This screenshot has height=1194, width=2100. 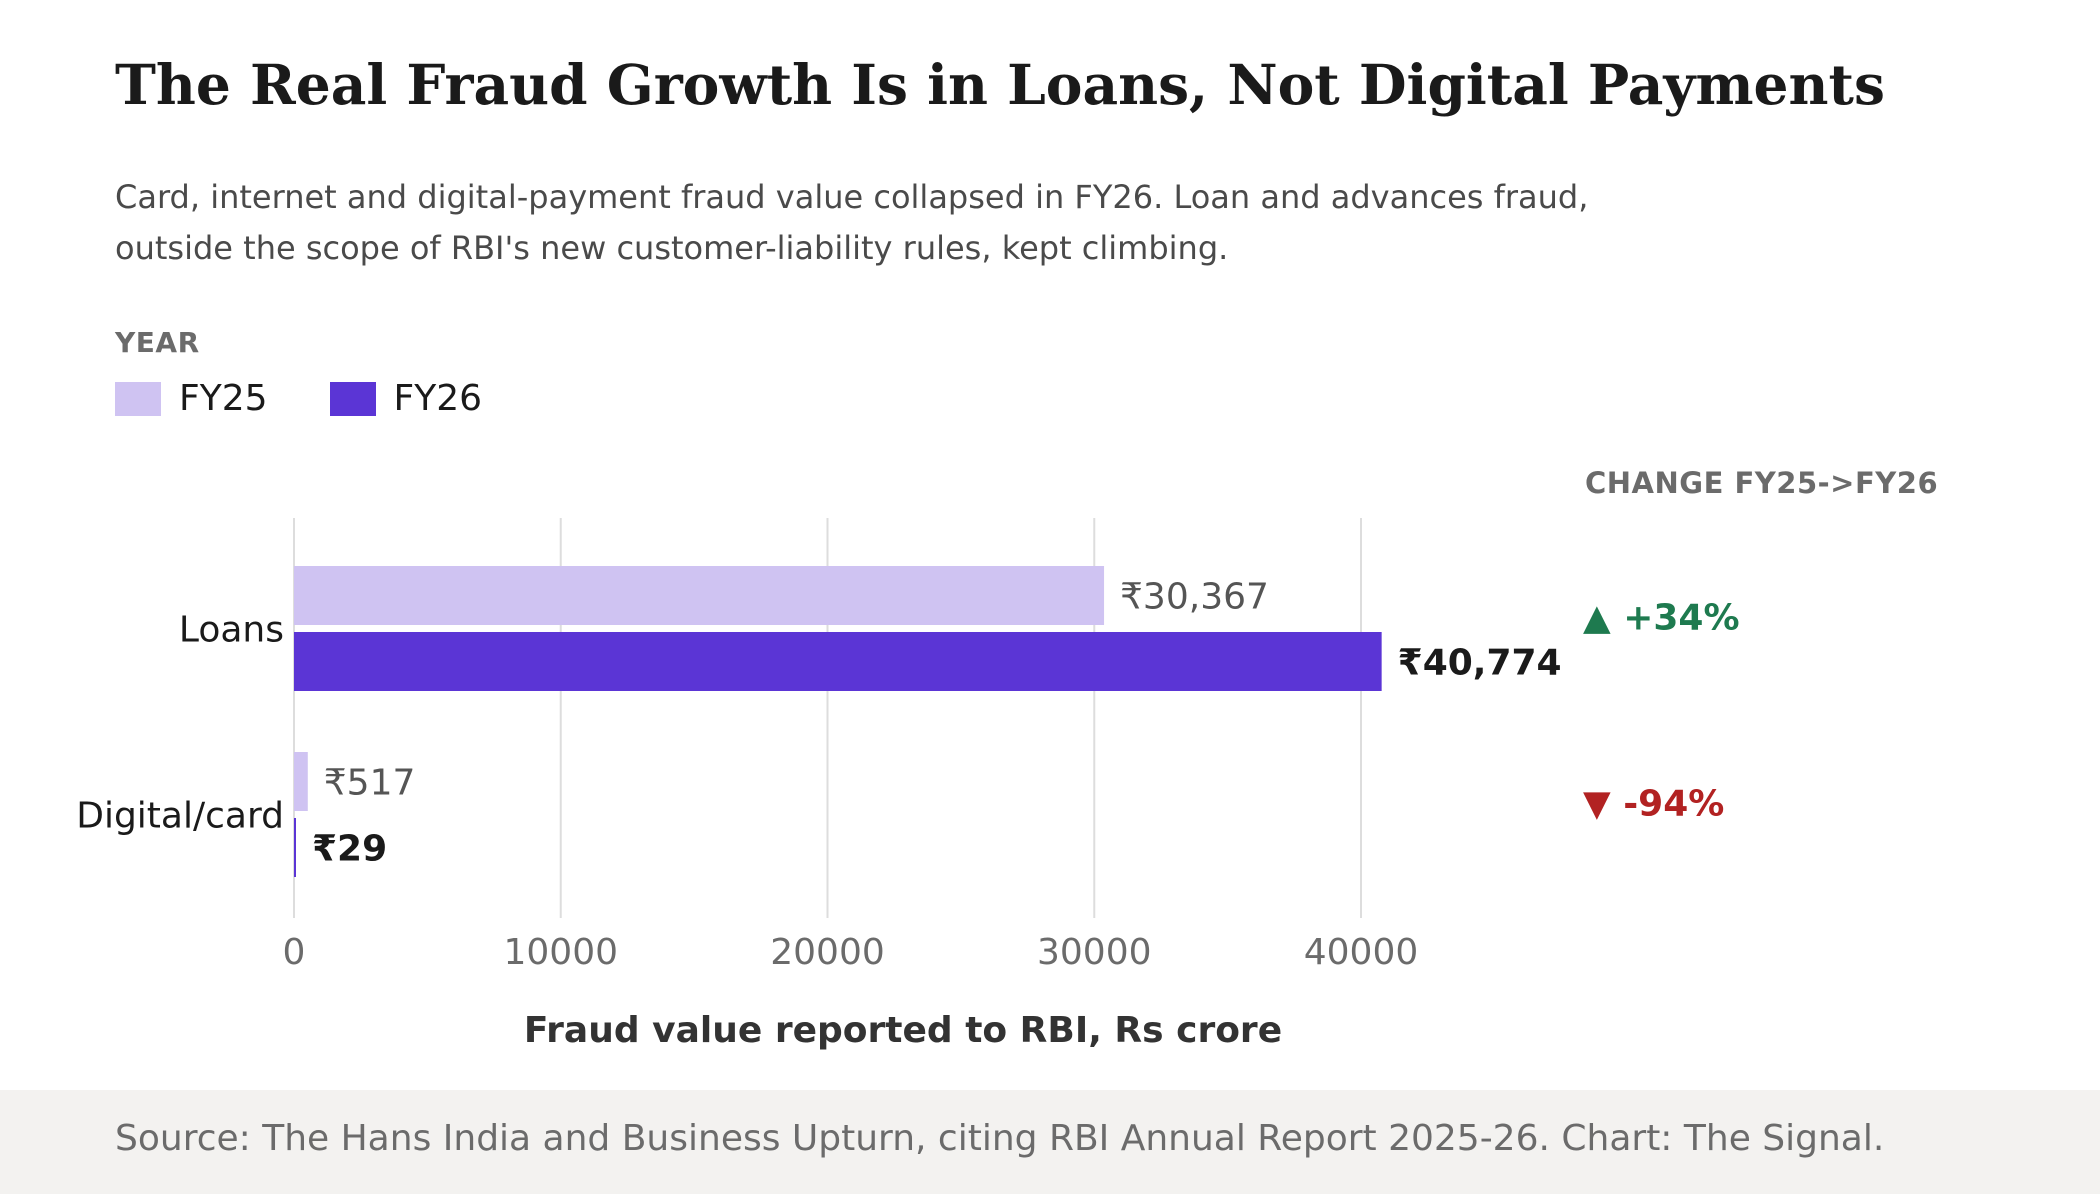 I want to click on legend-item-fy26: FY26, so click(x=406, y=398).